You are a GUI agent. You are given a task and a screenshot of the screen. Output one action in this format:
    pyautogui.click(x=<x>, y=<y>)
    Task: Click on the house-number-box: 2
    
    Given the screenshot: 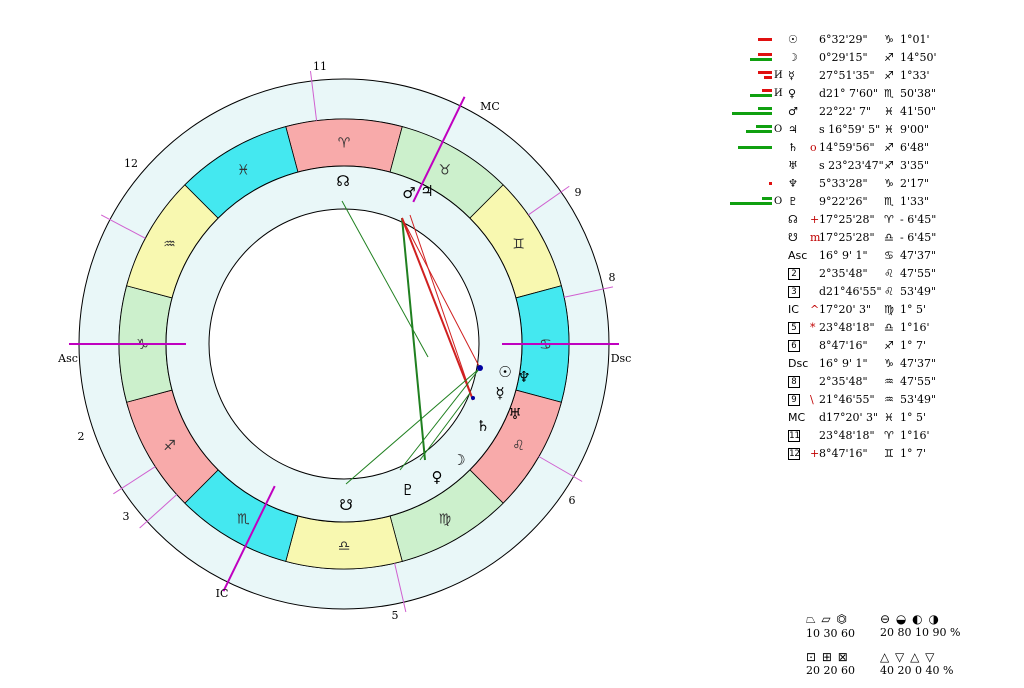 What is the action you would take?
    pyautogui.click(x=794, y=274)
    